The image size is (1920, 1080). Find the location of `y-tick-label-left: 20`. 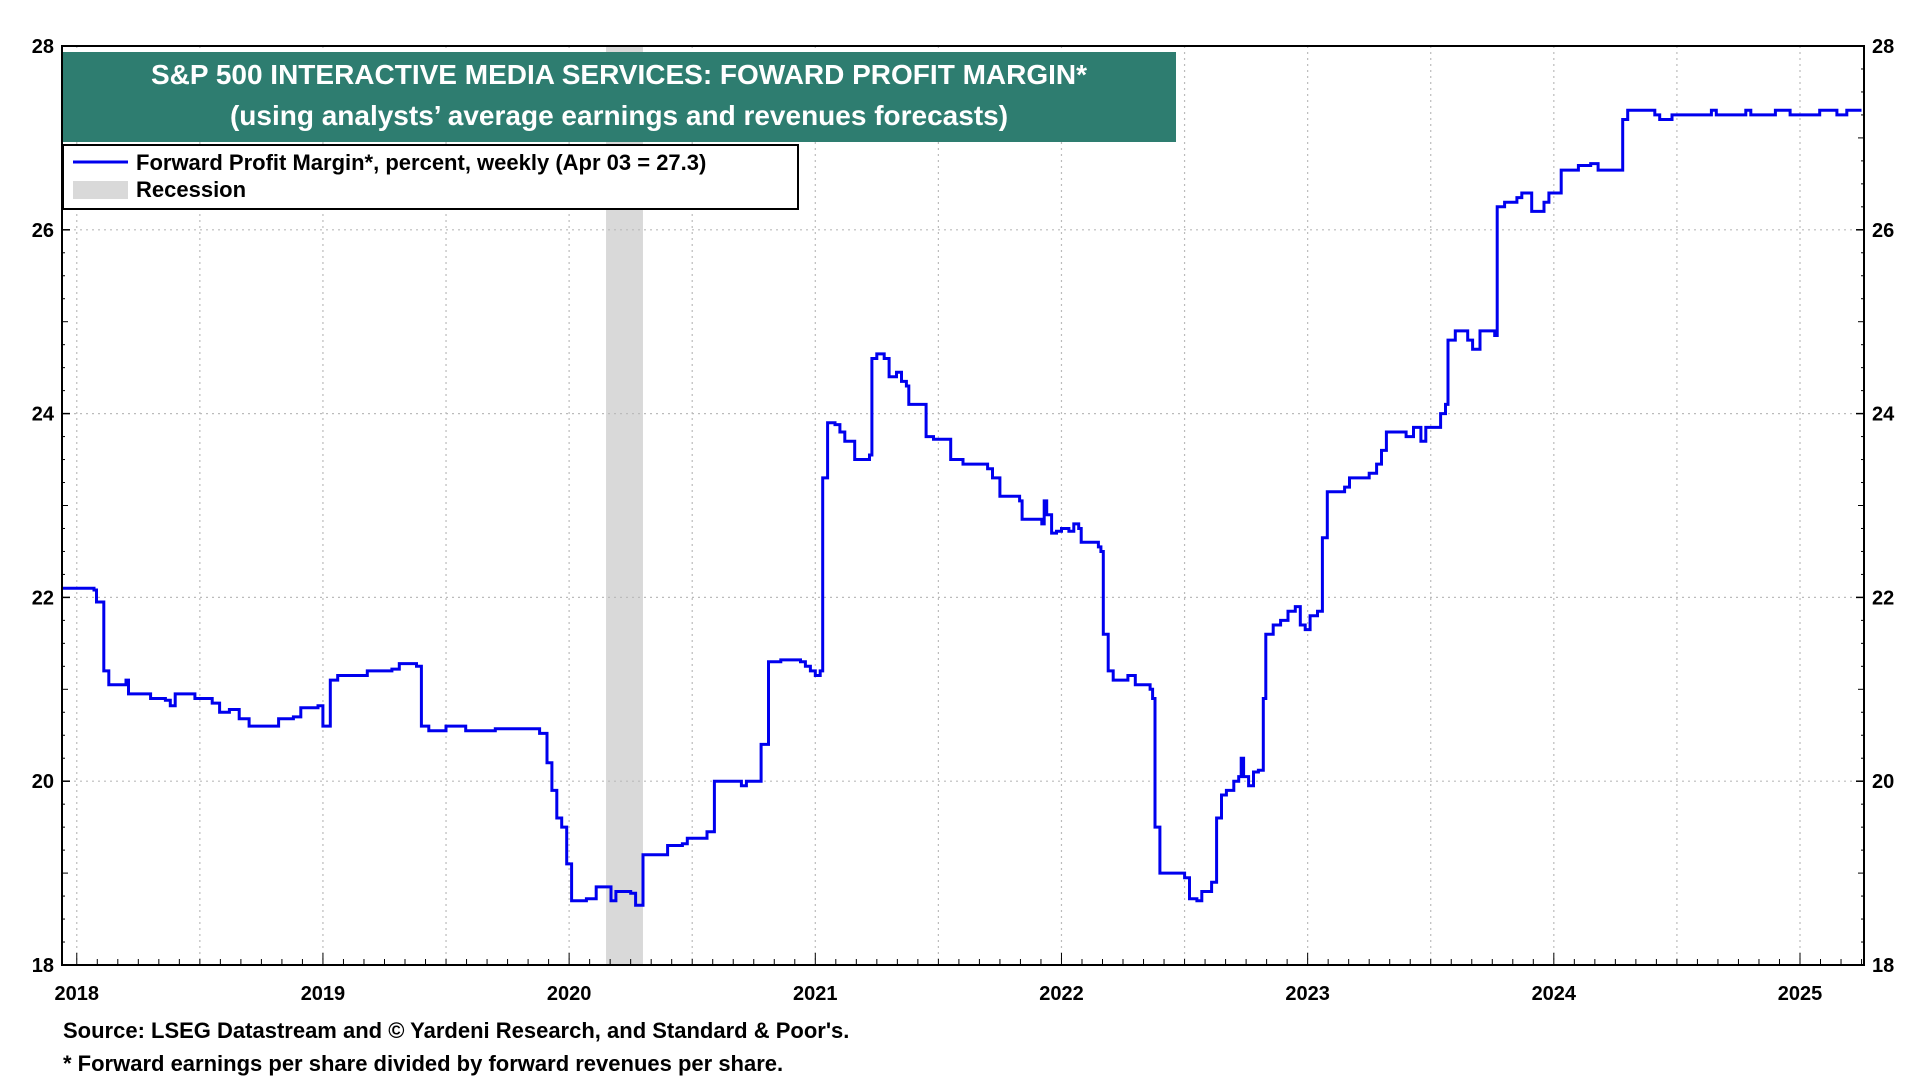

y-tick-label-left: 20 is located at coordinates (43, 782).